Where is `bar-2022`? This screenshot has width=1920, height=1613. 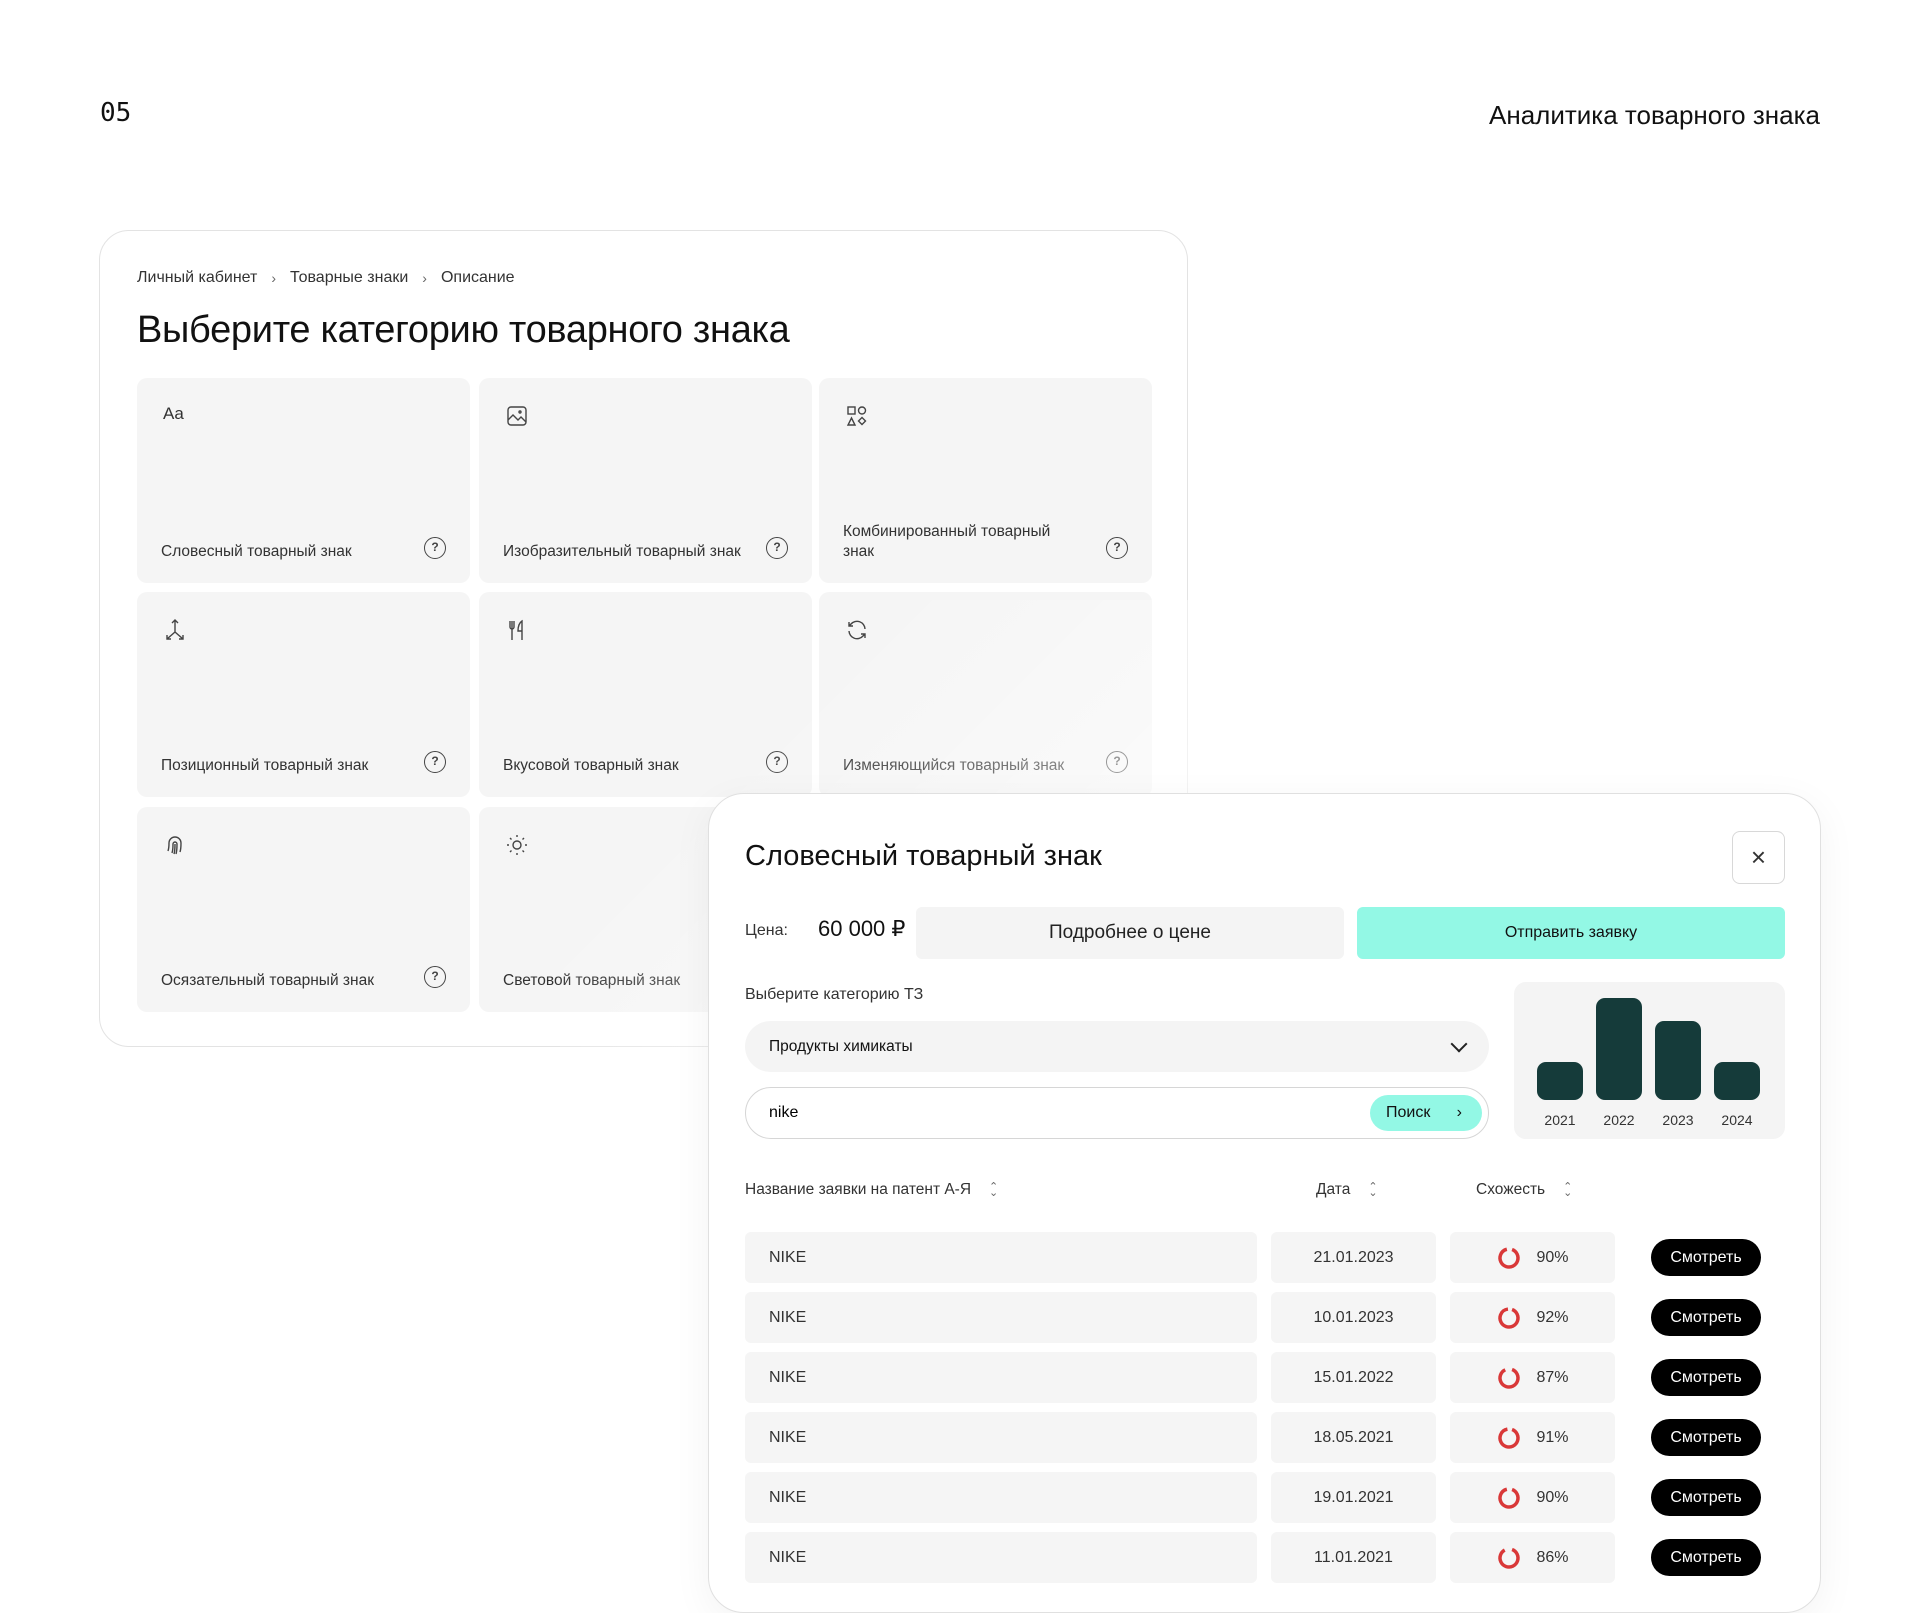
bar-2022 is located at coordinates (1619, 1049).